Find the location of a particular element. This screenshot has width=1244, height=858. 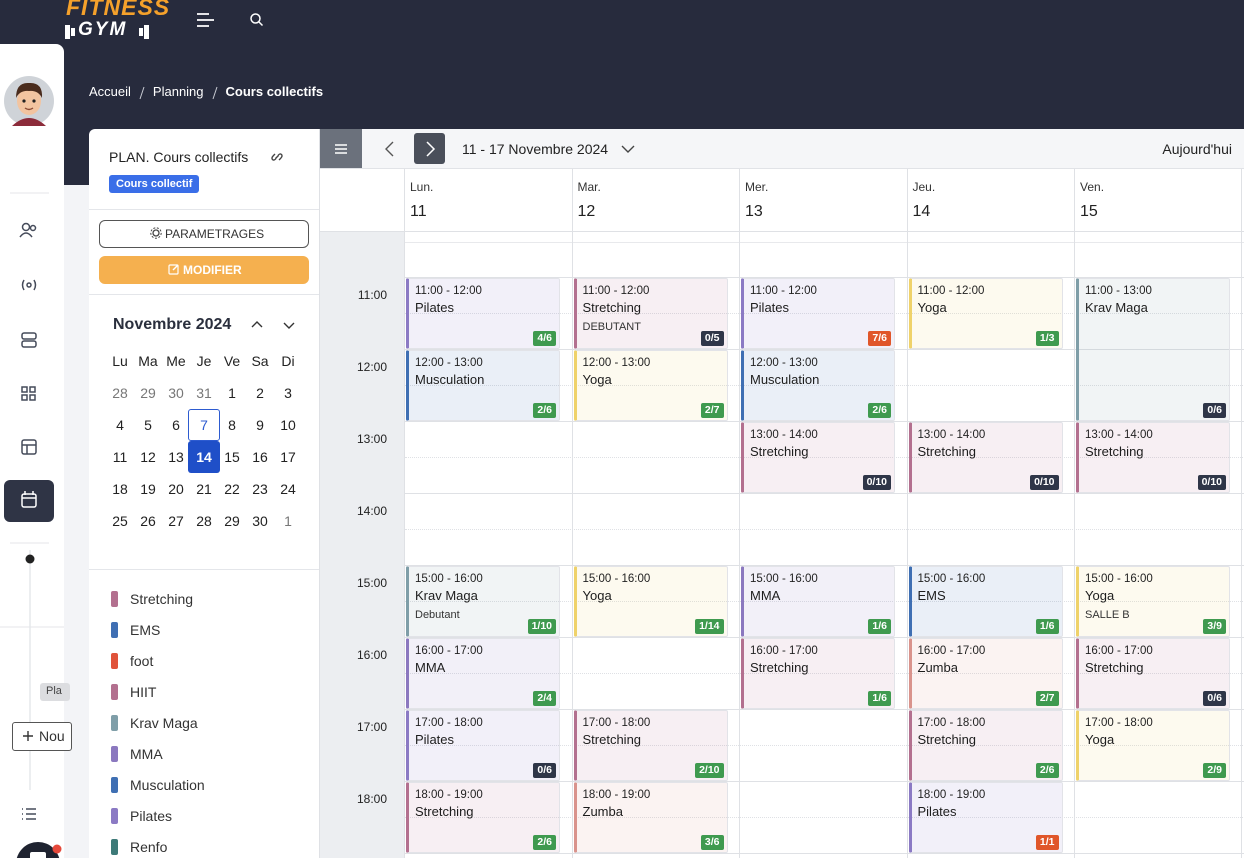

course-event: 16:00 - 17:00 MMA 2/4 is located at coordinates (483, 673).